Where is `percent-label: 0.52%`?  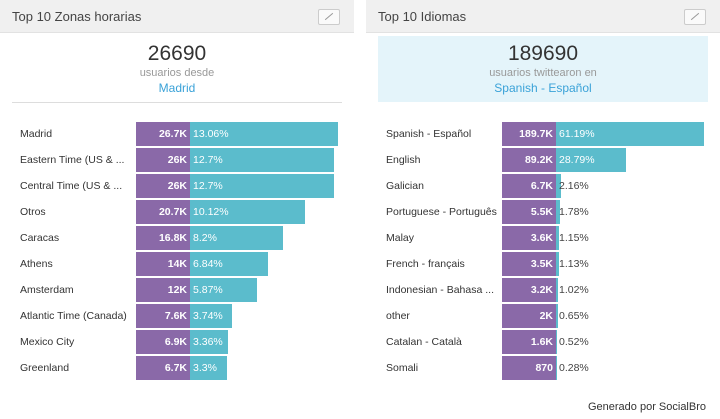 percent-label: 0.52% is located at coordinates (574, 342).